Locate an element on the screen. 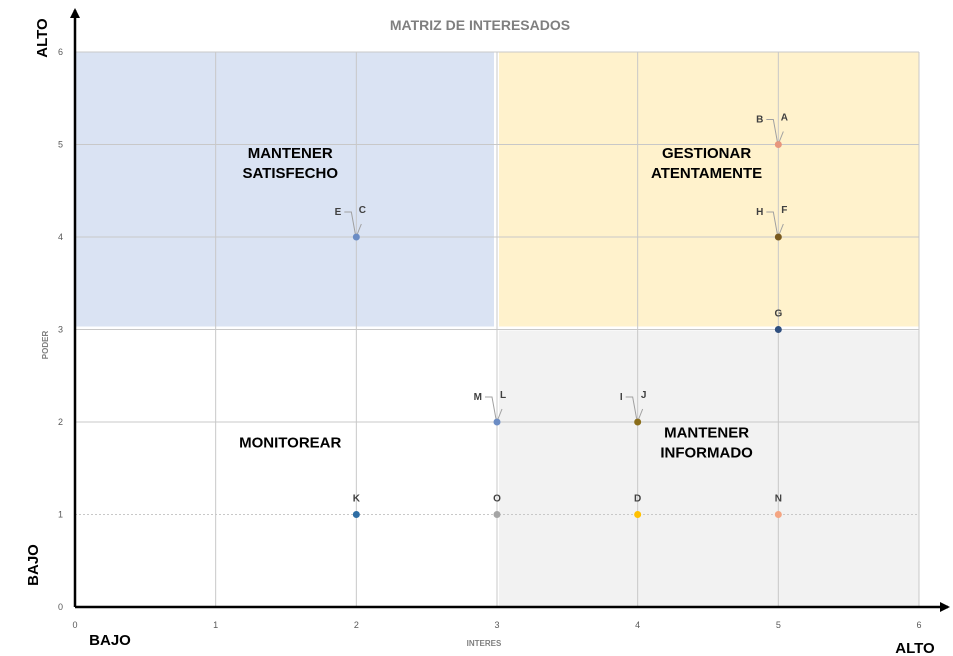 This screenshot has height=656, width=953. y-tick-label-5: 5 is located at coordinates (60, 145).